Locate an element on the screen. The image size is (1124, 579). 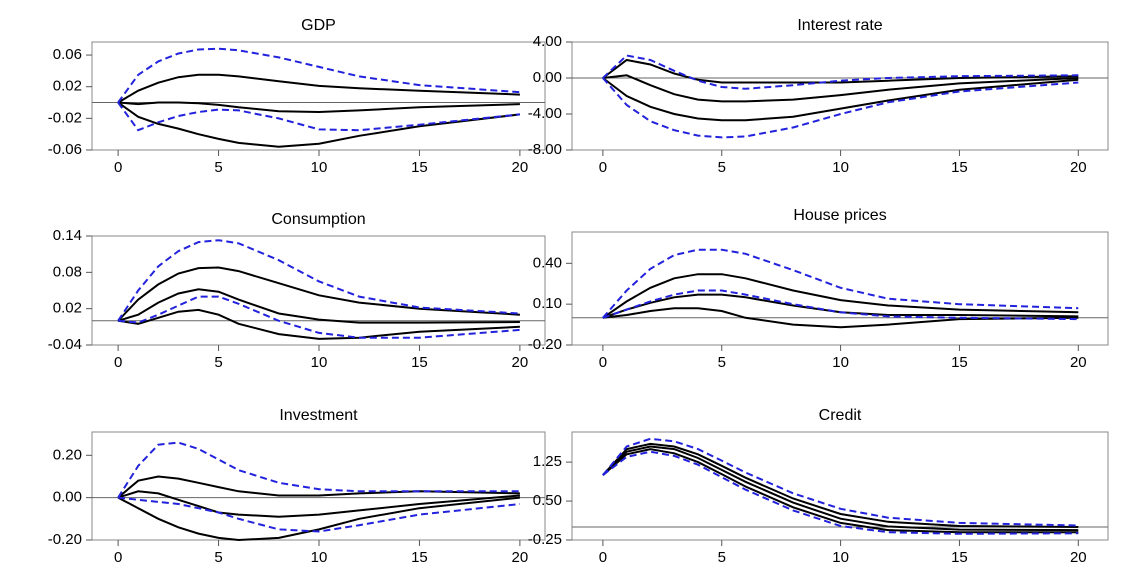
y-tick-label: 0.08 is located at coordinates (67, 271).